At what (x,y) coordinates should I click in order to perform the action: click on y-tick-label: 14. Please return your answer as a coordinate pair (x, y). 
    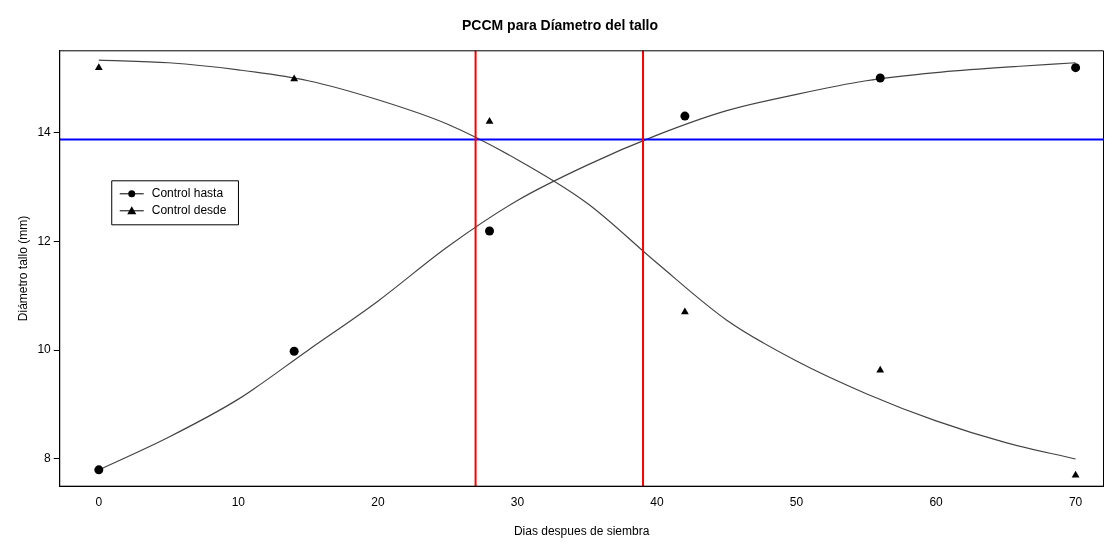
    Looking at the image, I should click on (44, 131).